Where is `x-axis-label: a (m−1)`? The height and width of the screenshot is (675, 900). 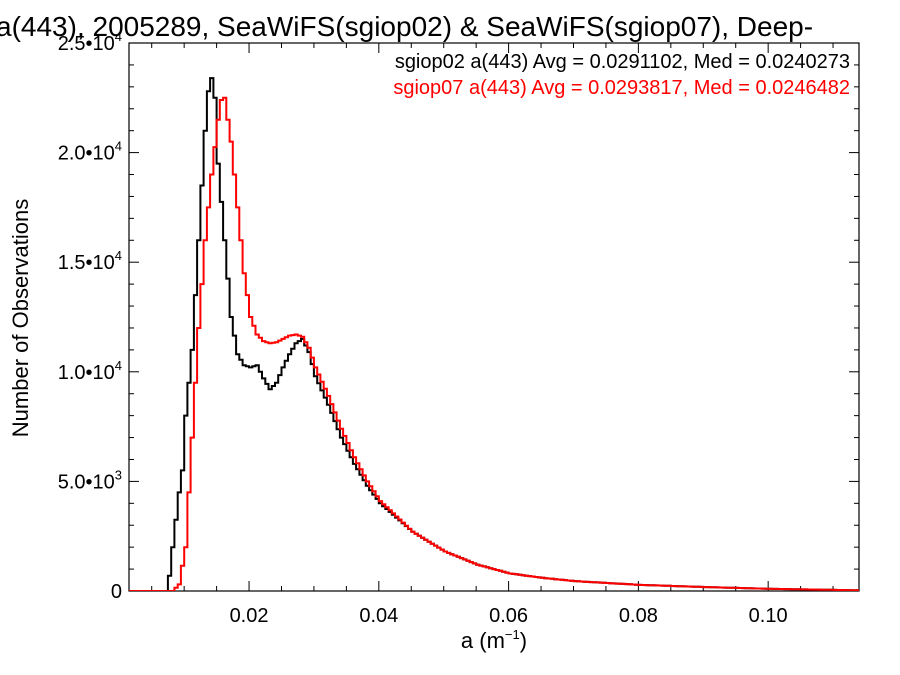
x-axis-label: a (m−1) is located at coordinates (494, 640).